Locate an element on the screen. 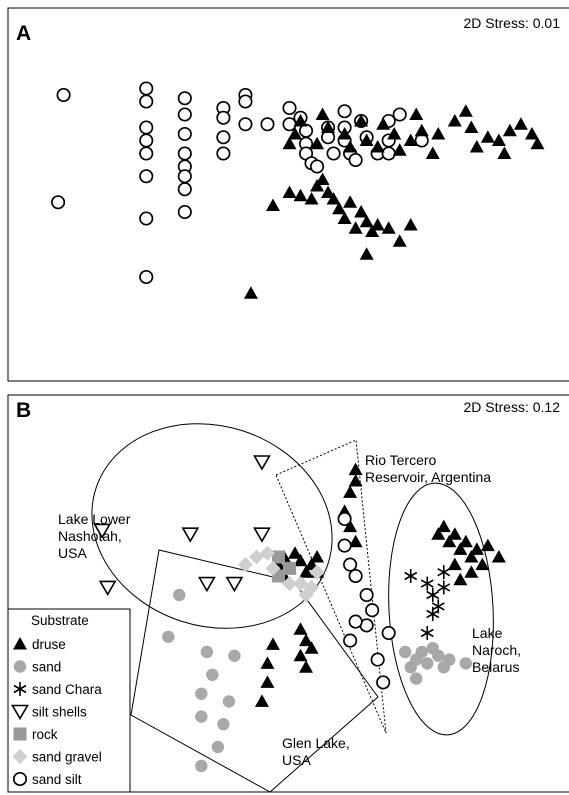  panel-b-letter: B is located at coordinates (23, 410).